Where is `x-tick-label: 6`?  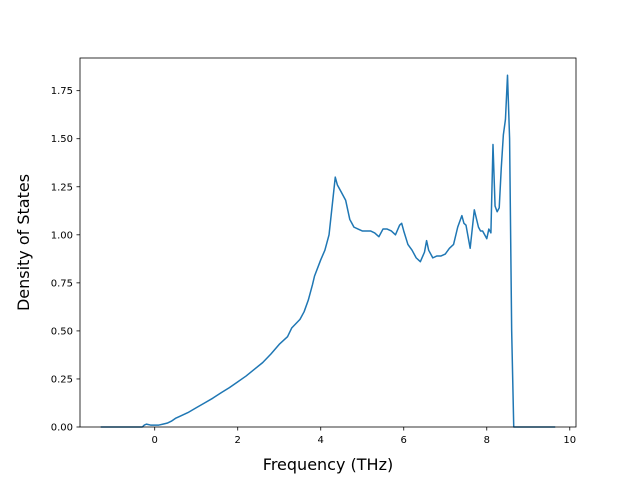 x-tick-label: 6 is located at coordinates (404, 440).